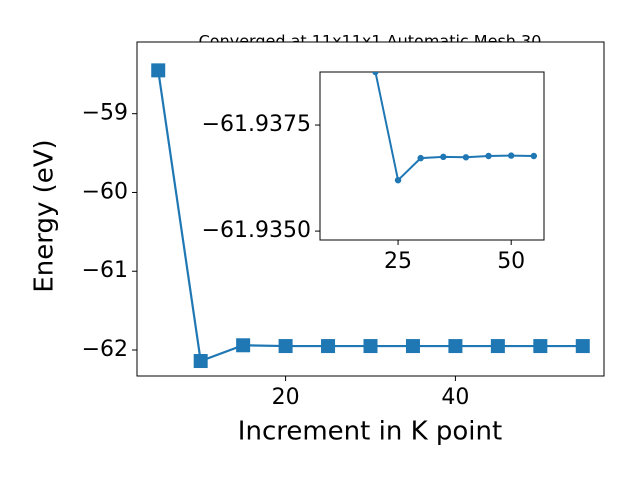 The width and height of the screenshot is (640, 480). Describe the element at coordinates (105, 270) in the screenshot. I see `y-tick-label: −61` at that location.